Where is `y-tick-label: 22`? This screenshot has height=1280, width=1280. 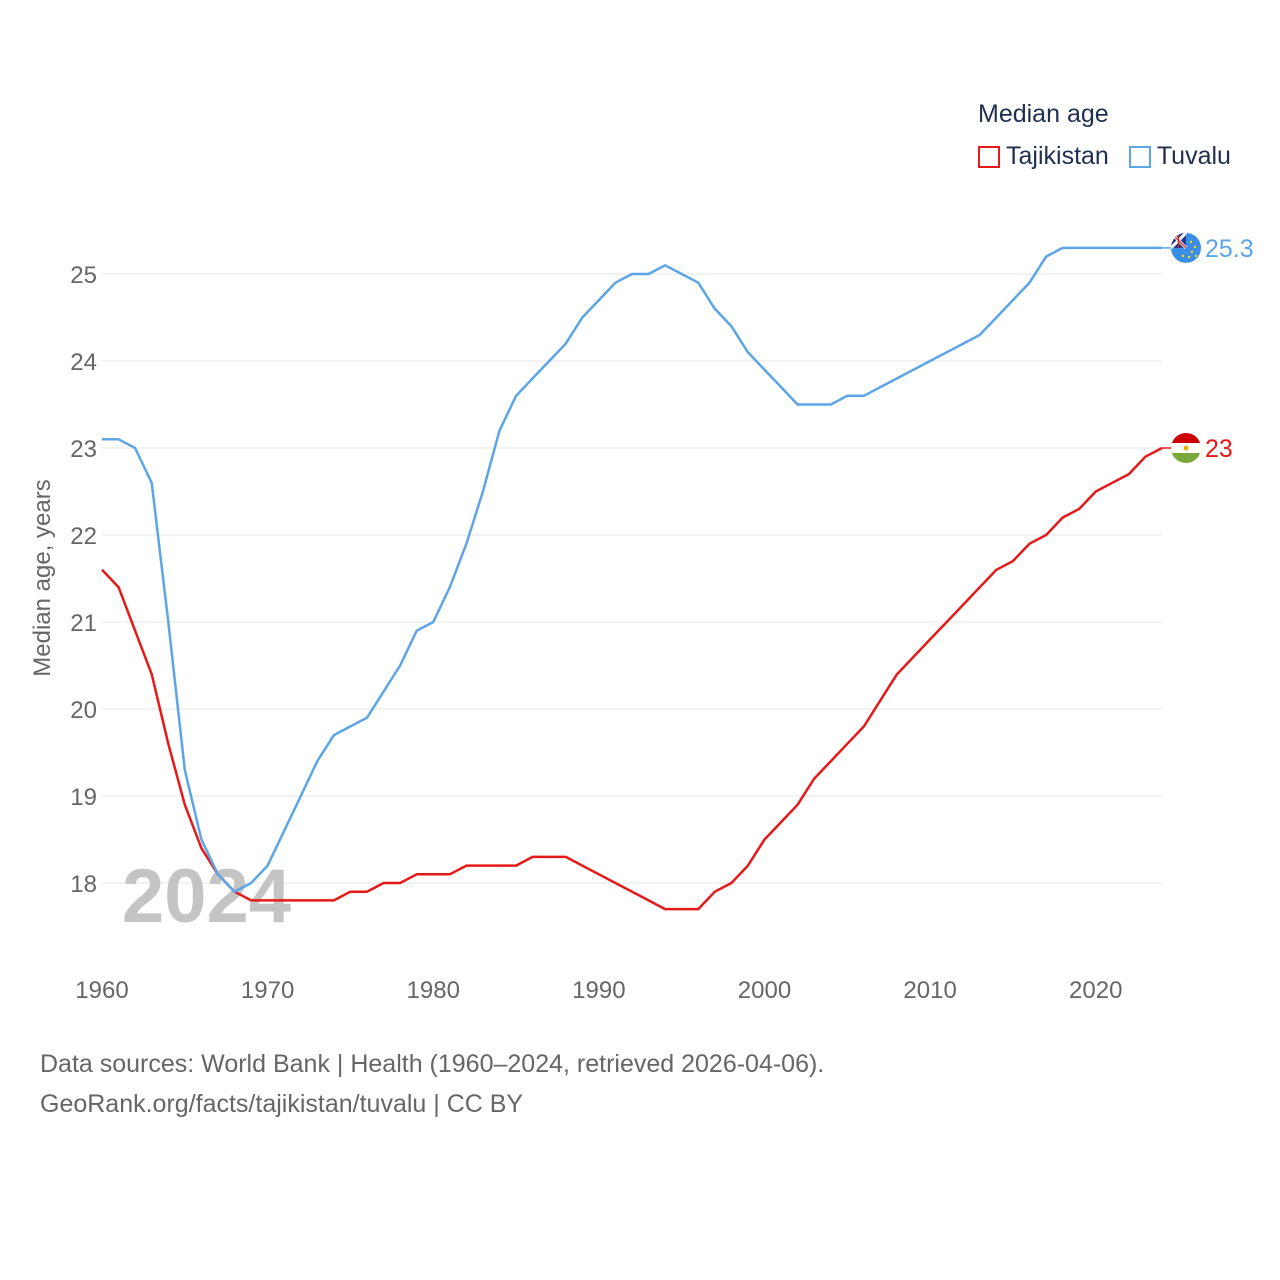 y-tick-label: 22 is located at coordinates (83, 536).